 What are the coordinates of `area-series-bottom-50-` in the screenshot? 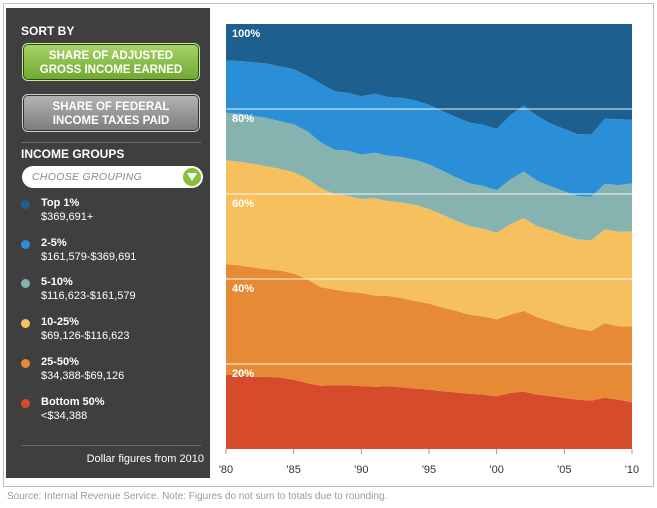 It's located at (429, 411).